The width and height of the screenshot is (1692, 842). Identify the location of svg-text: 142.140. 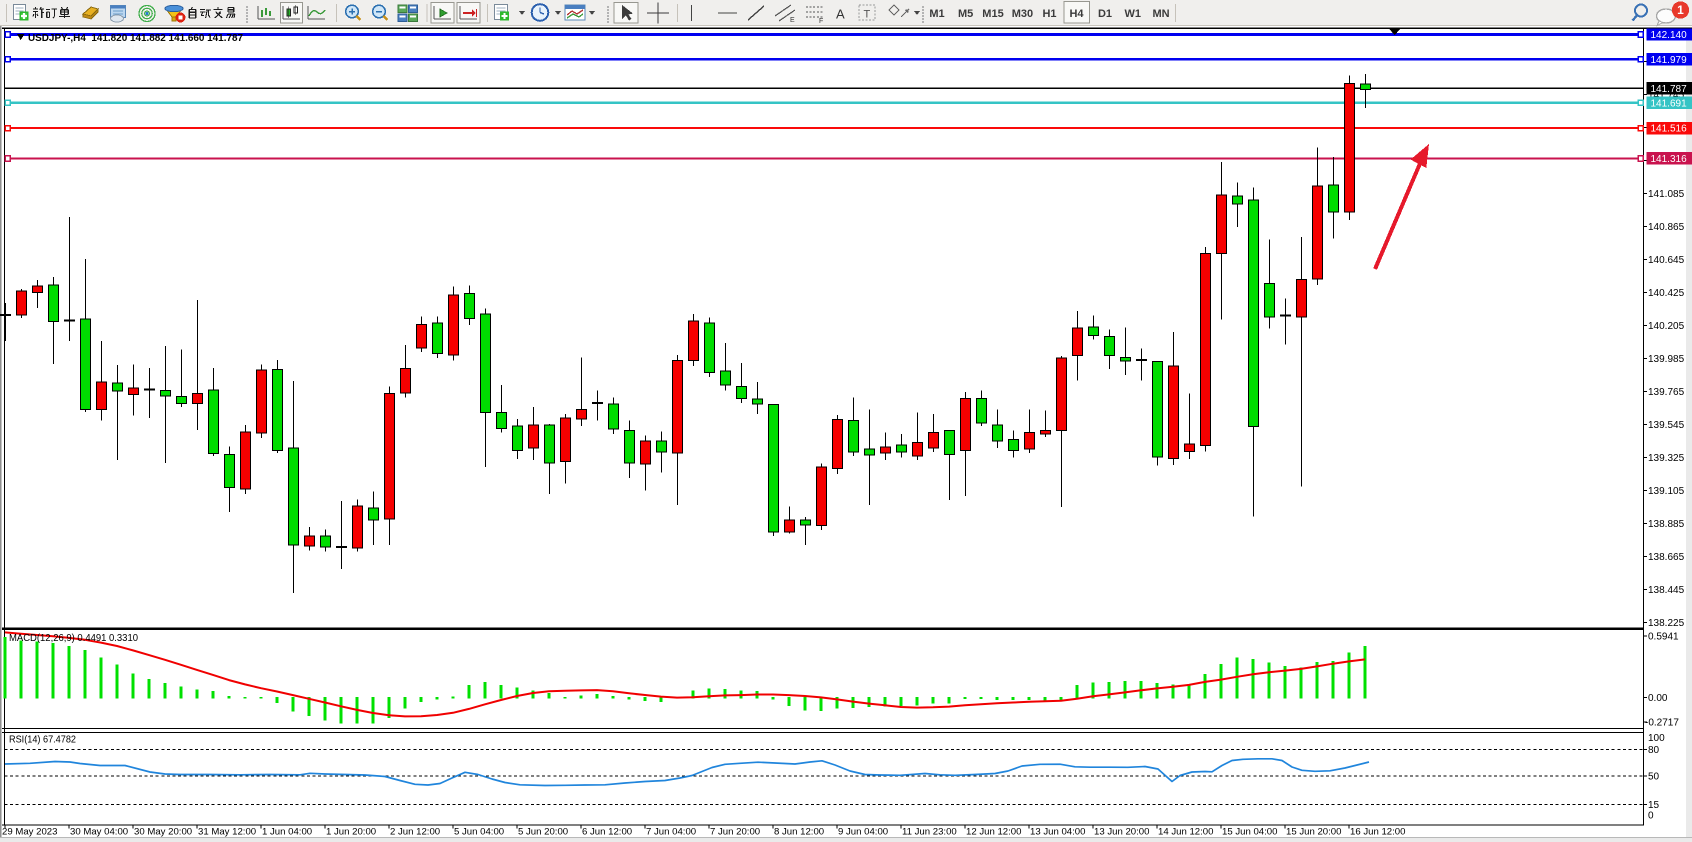
(1669, 35).